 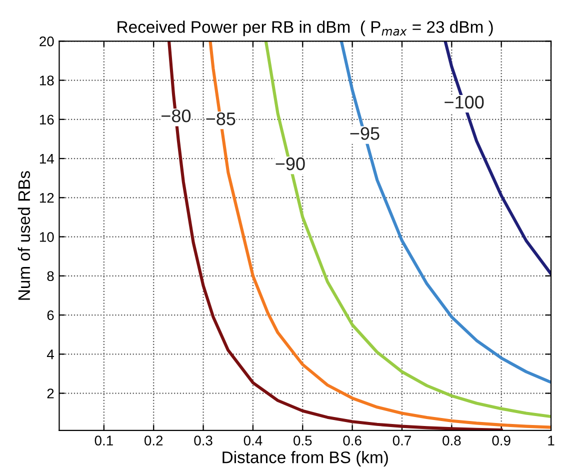 What do you see at coordinates (401, 441) in the screenshot?
I see `x-tick-label: 0.7` at bounding box center [401, 441].